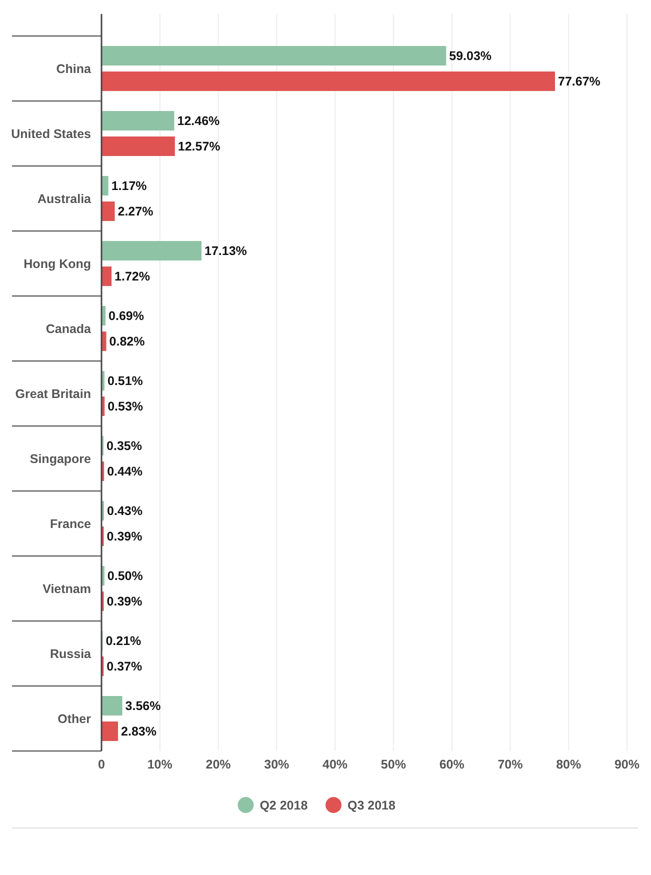  Describe the element at coordinates (69, 329) in the screenshot. I see `y-tick-label: Canada` at that location.